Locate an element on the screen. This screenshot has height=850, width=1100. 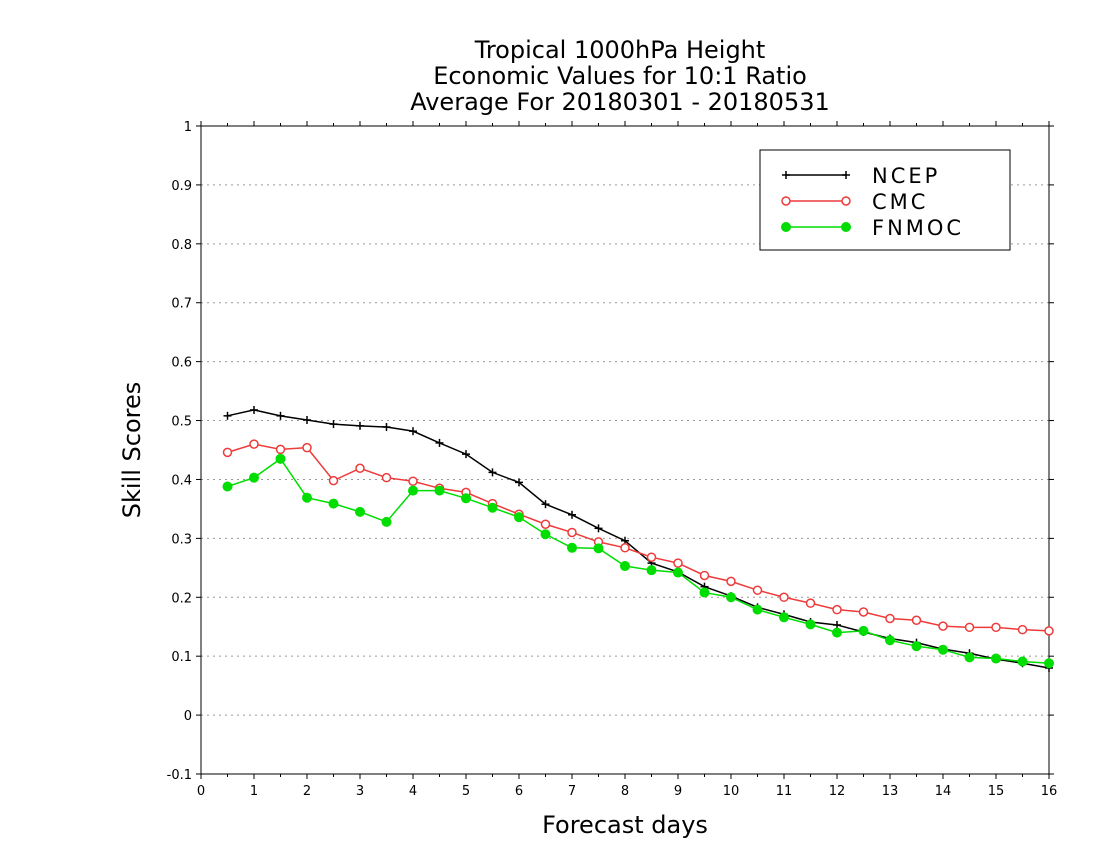
y-tick-label: 0.4 is located at coordinates (181, 480).